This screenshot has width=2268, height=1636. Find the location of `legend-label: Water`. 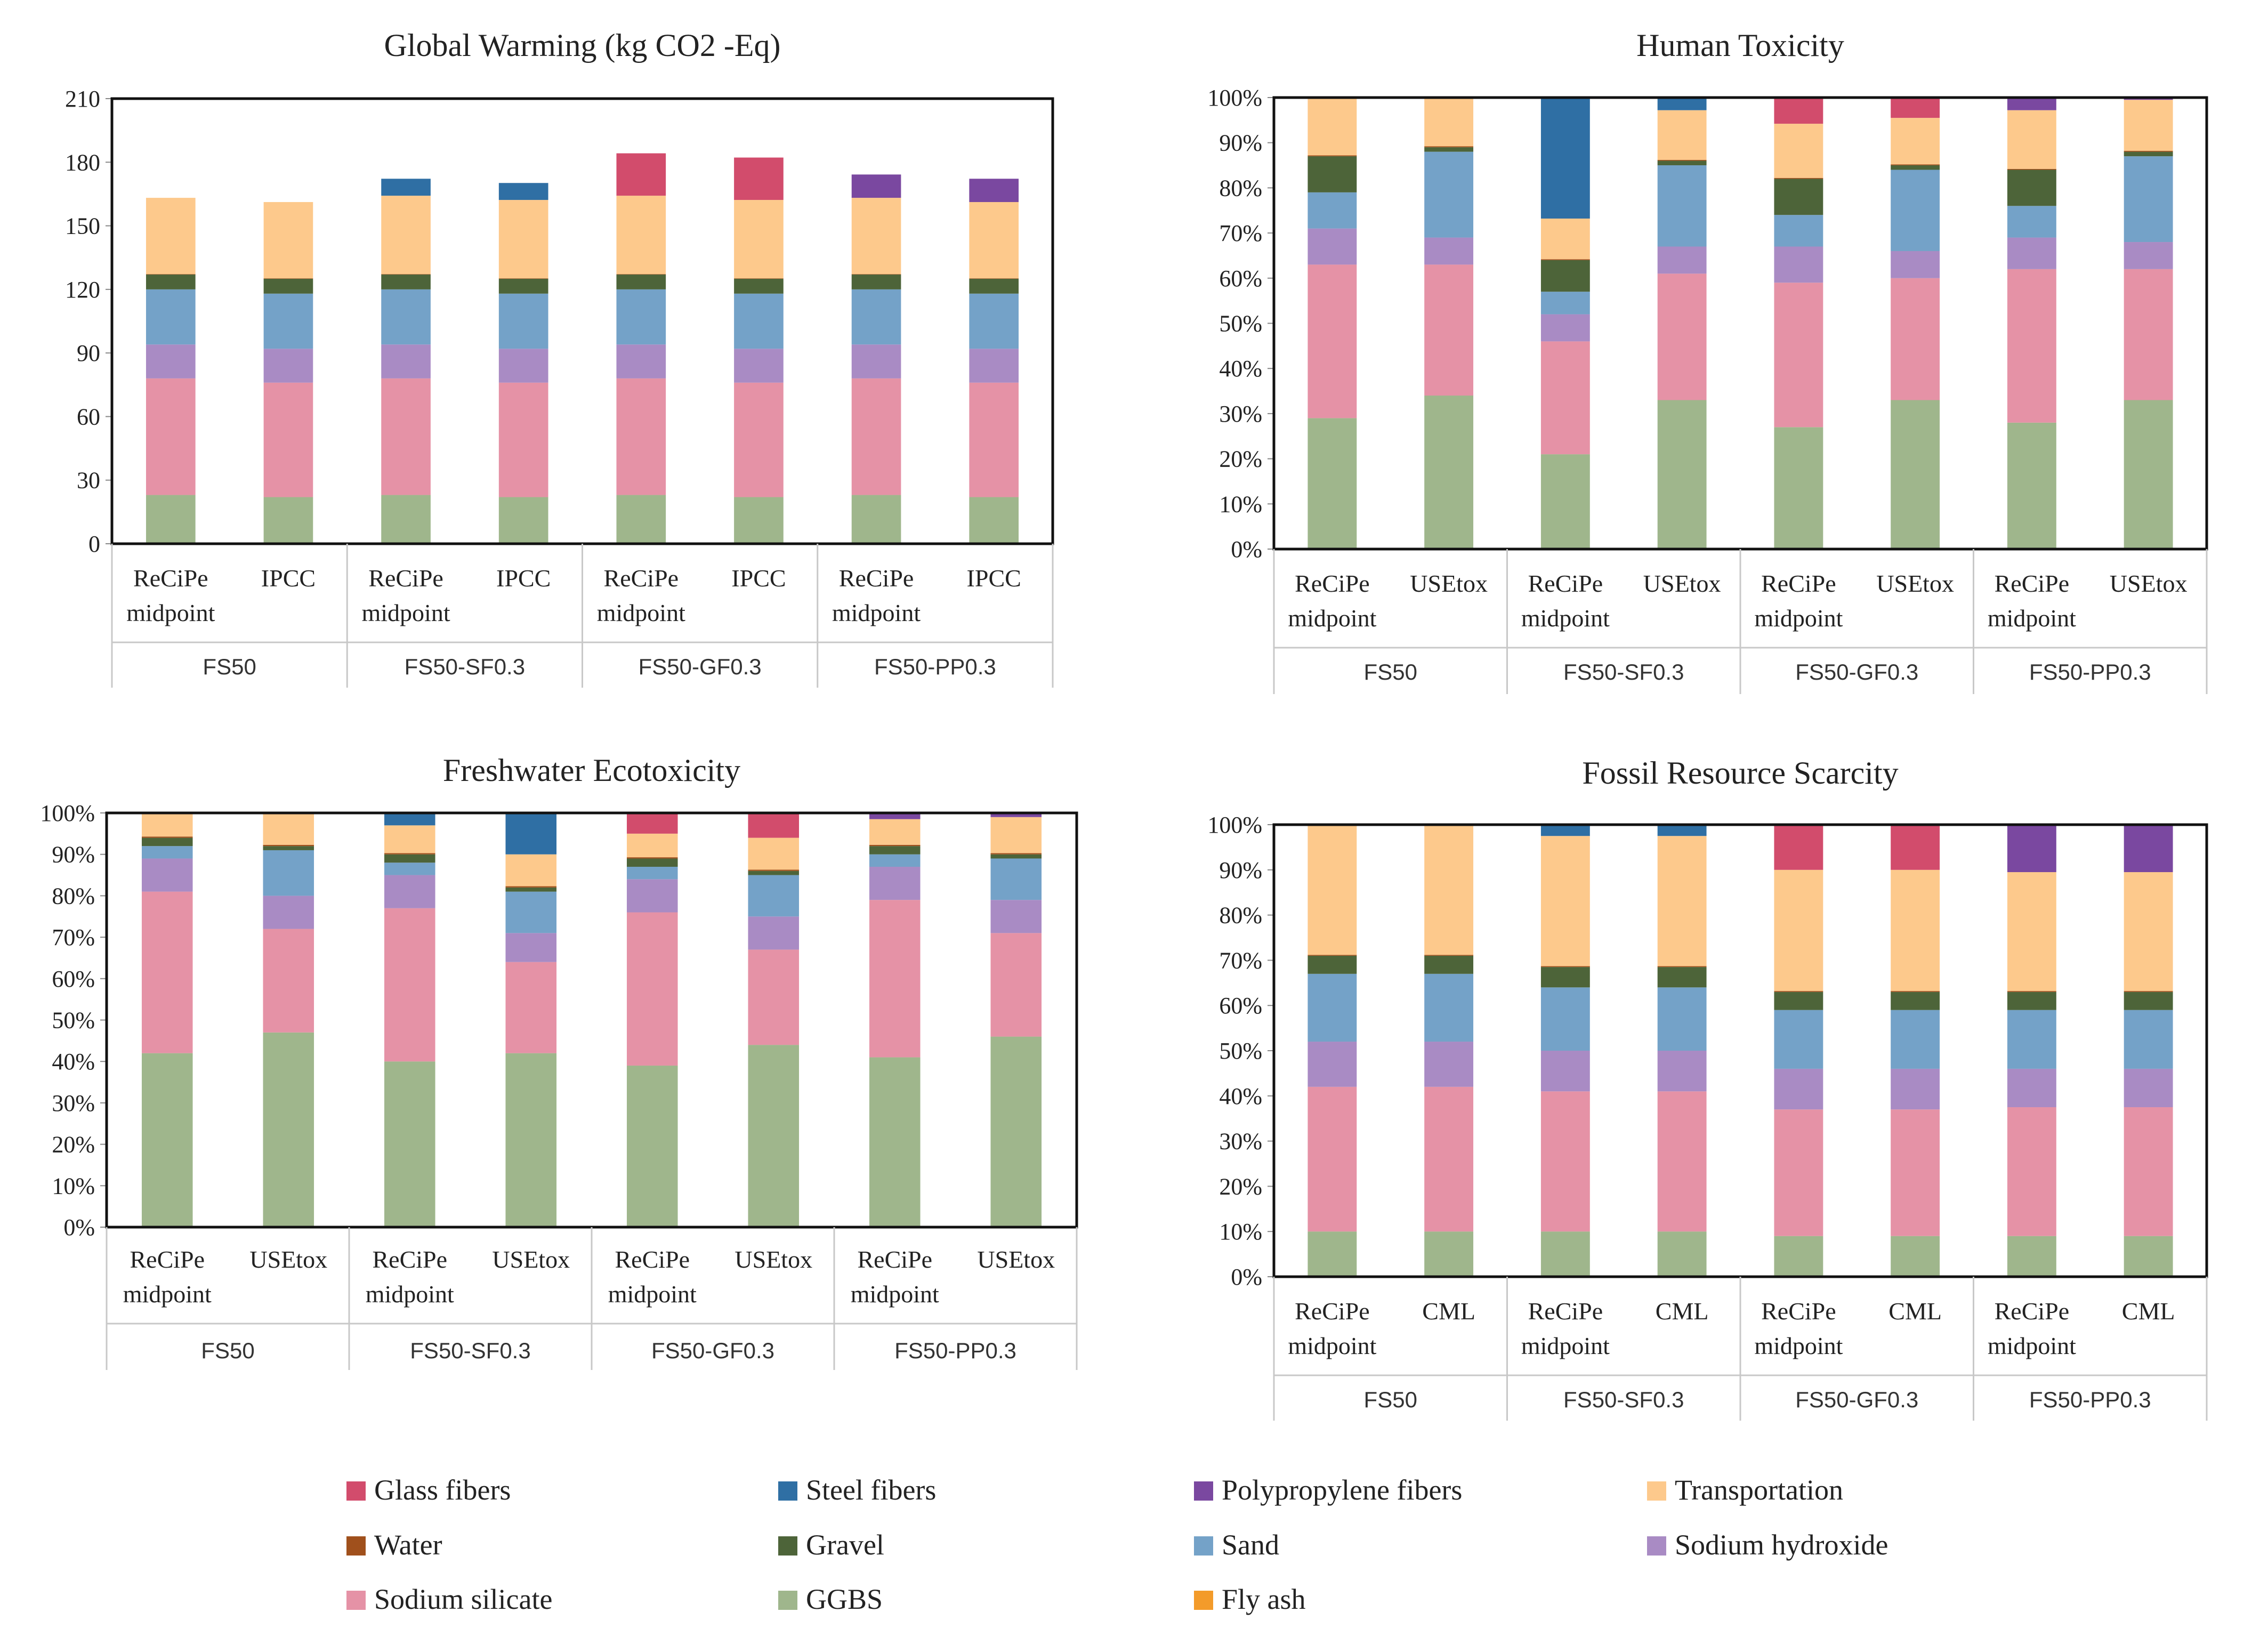

legend-label: Water is located at coordinates (408, 1545).